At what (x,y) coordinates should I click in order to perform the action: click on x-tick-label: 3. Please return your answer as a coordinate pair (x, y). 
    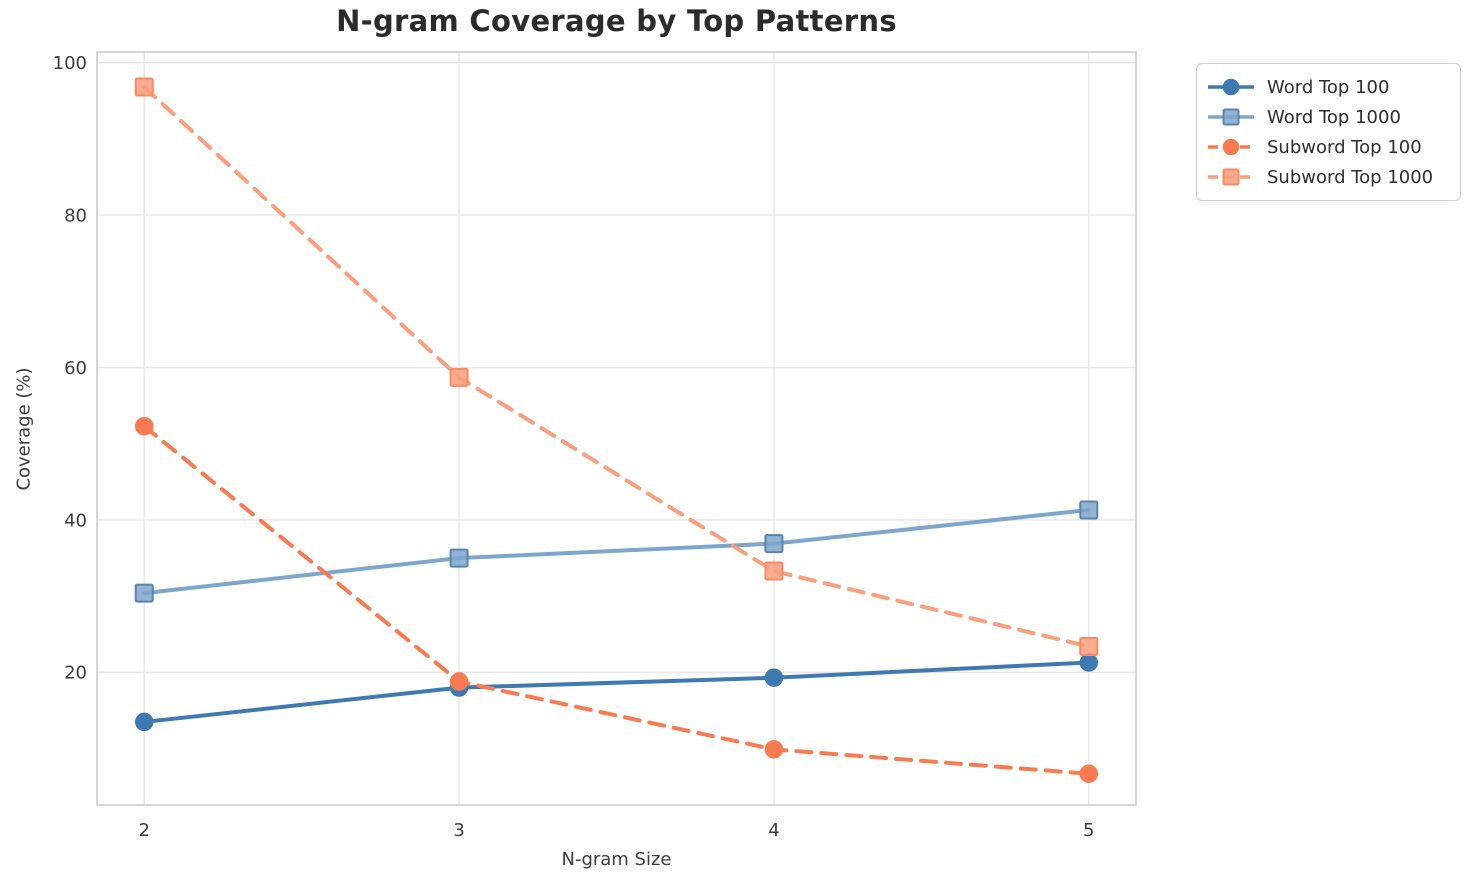
    Looking at the image, I should click on (458, 830).